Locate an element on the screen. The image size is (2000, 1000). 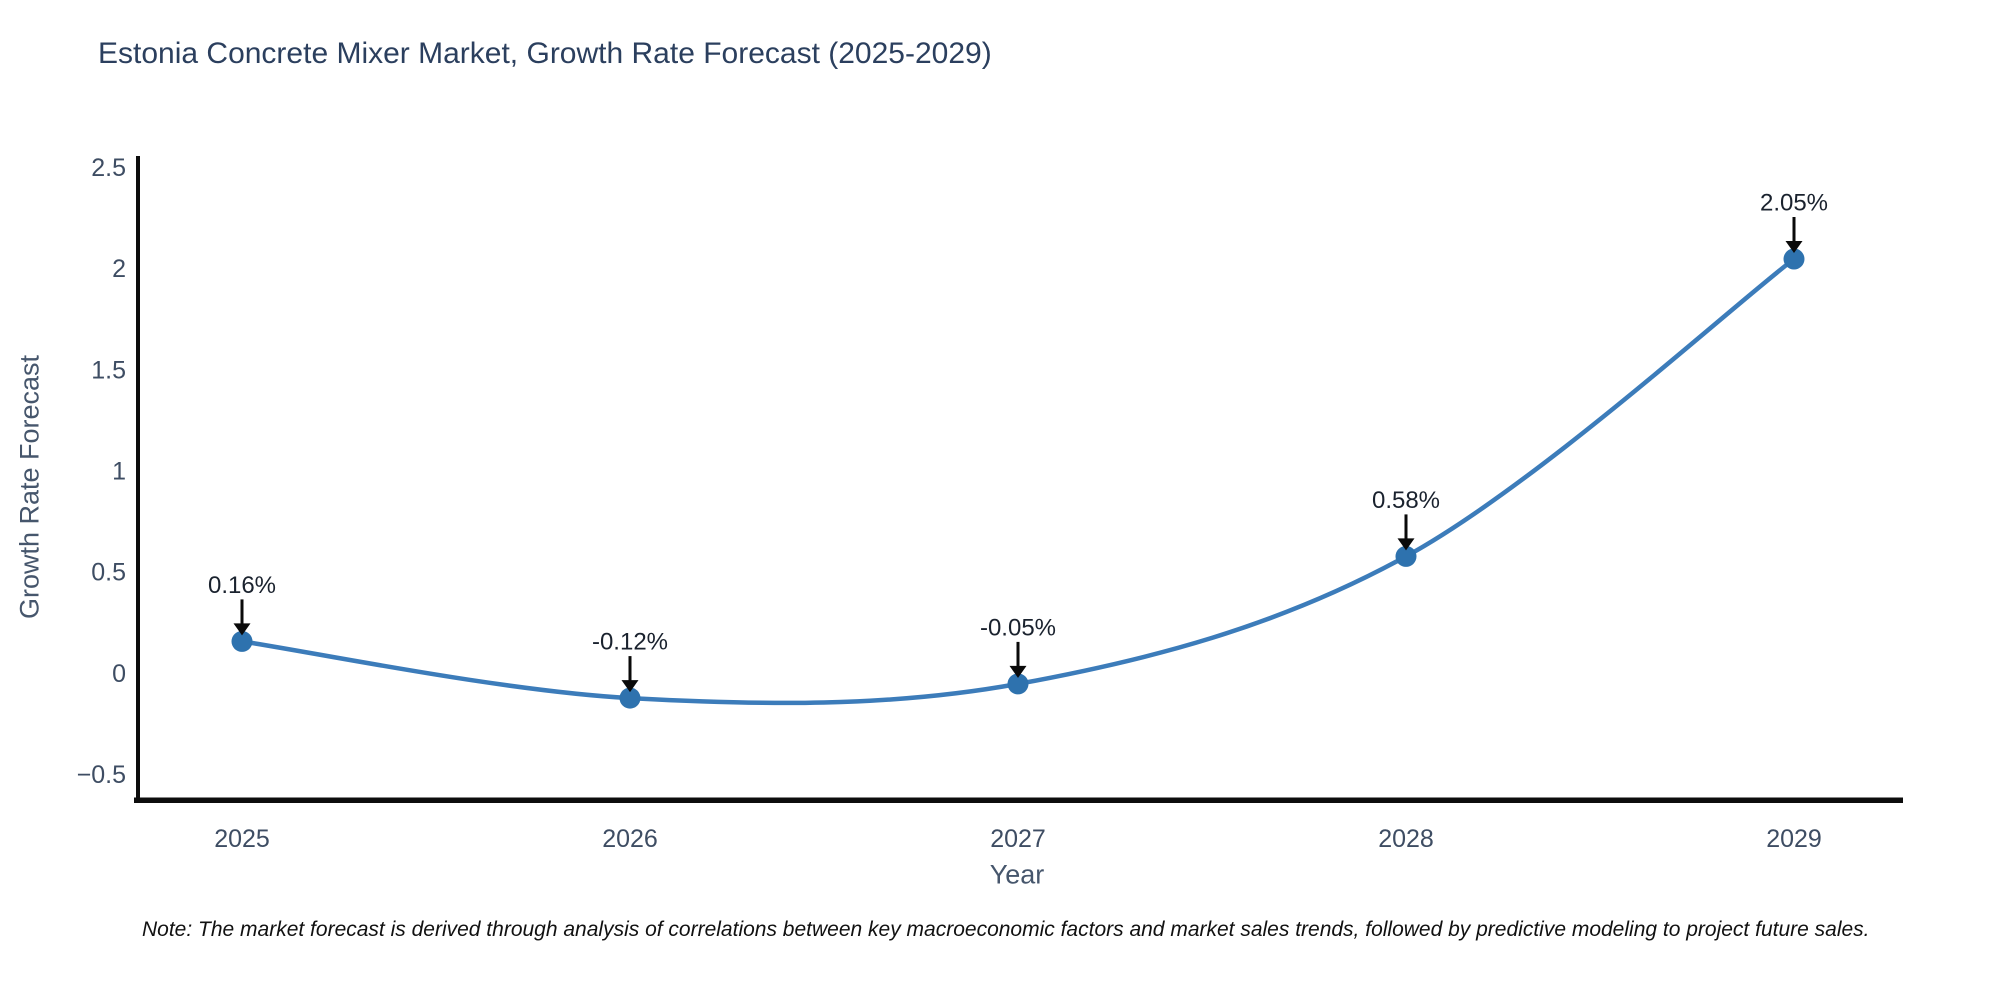
y-tick-label: 2.5 is located at coordinates (108, 168).